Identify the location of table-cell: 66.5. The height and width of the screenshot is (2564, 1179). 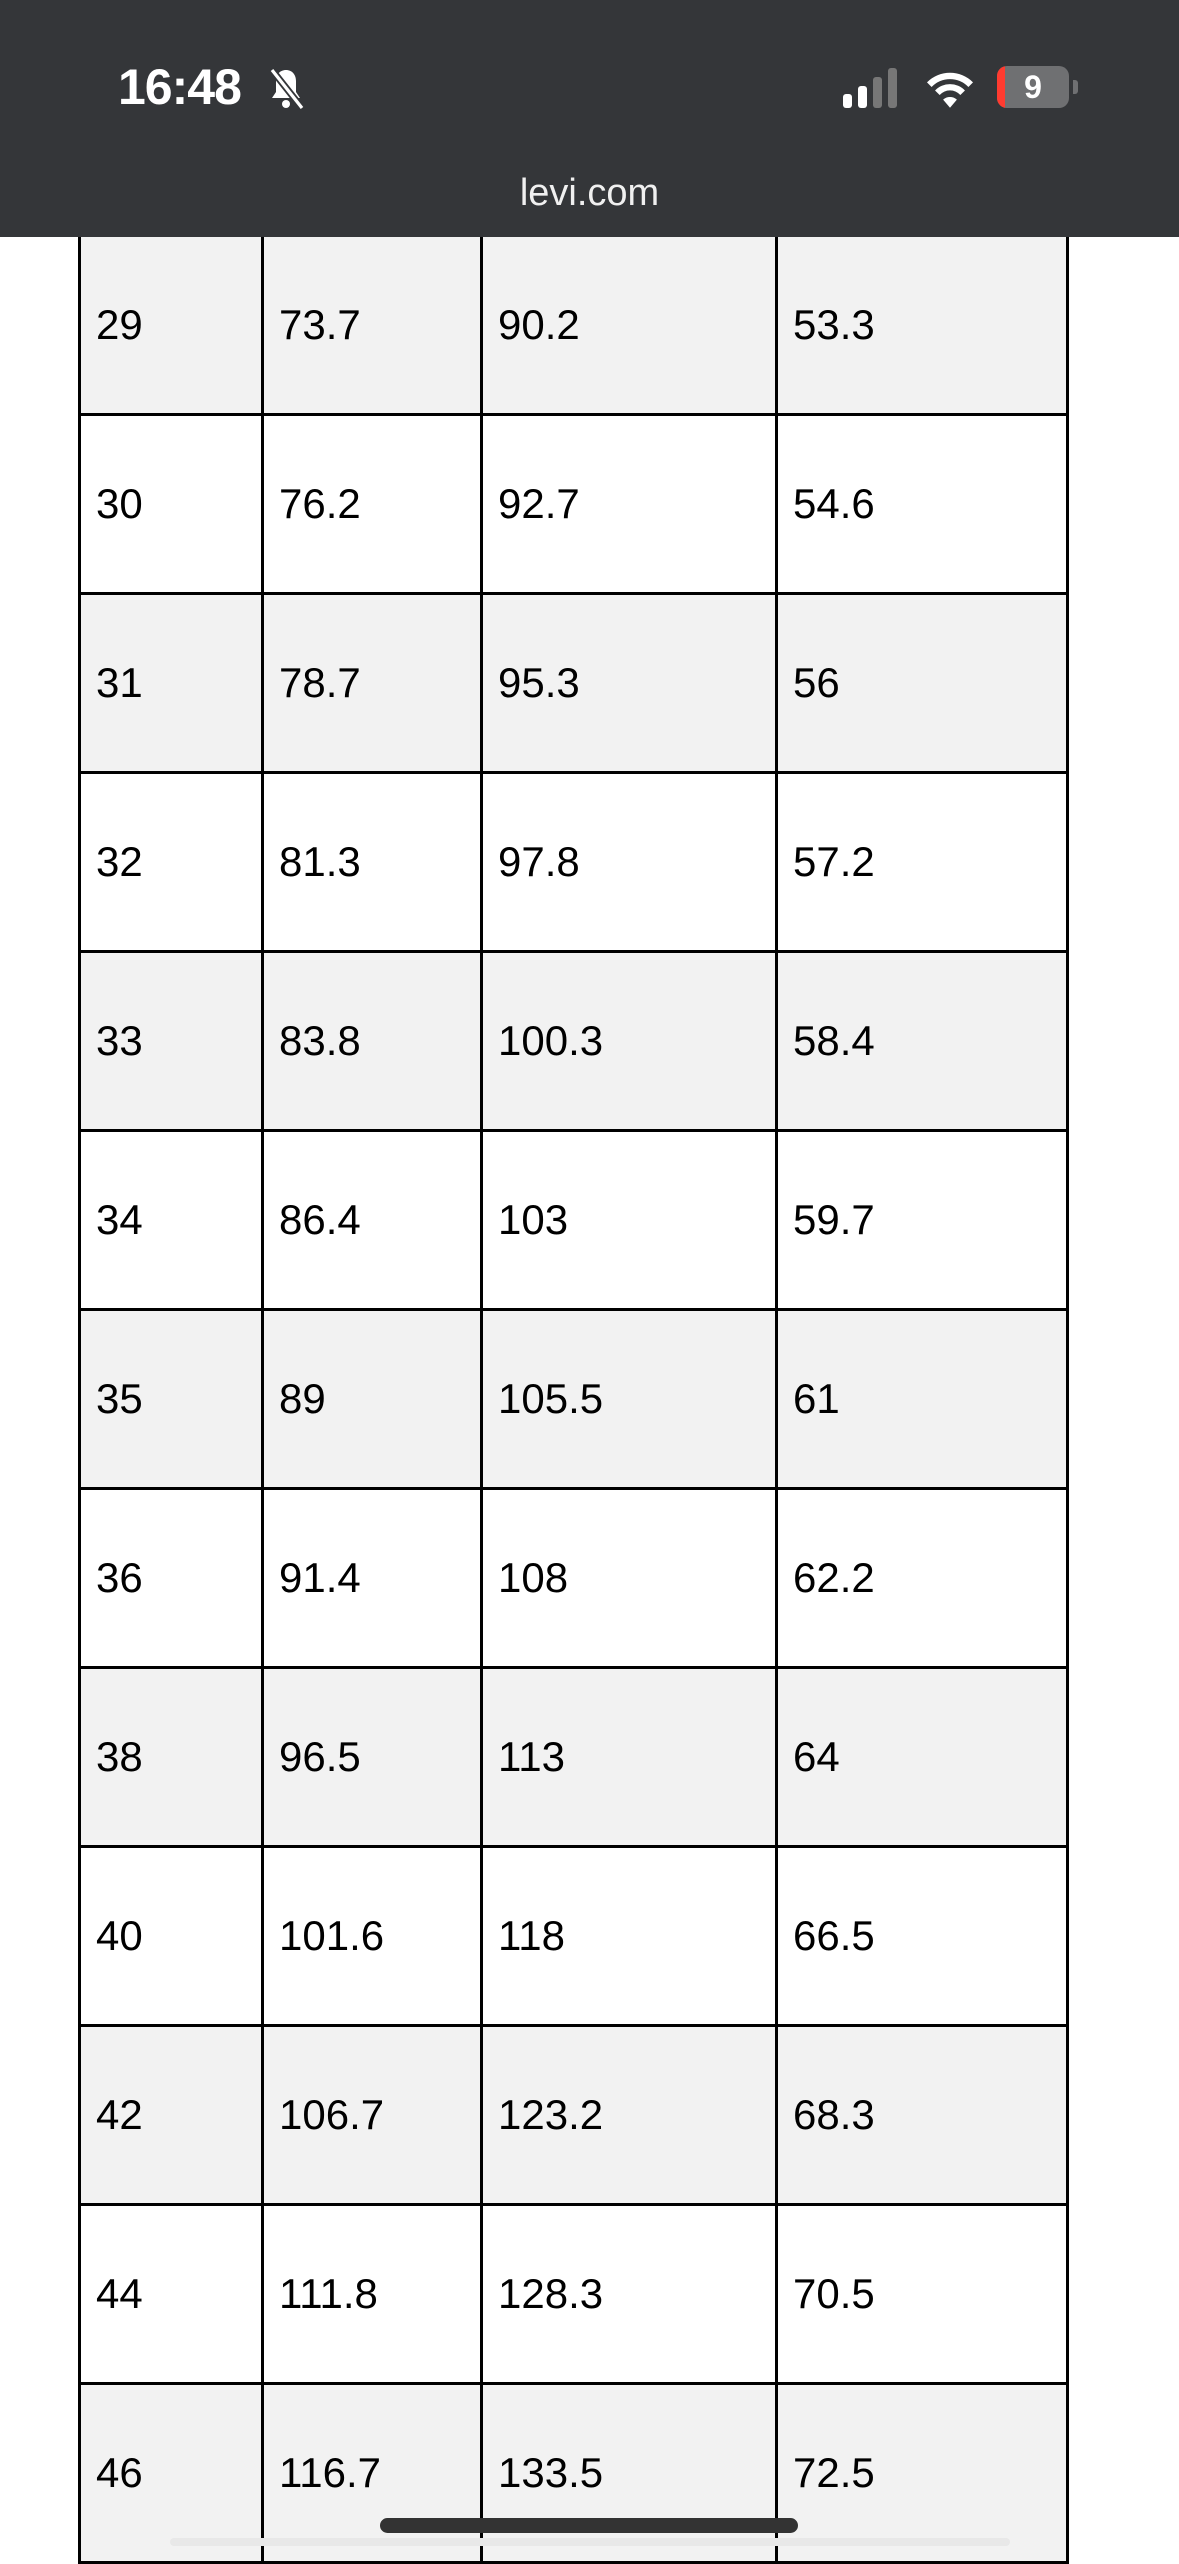
(922, 1936).